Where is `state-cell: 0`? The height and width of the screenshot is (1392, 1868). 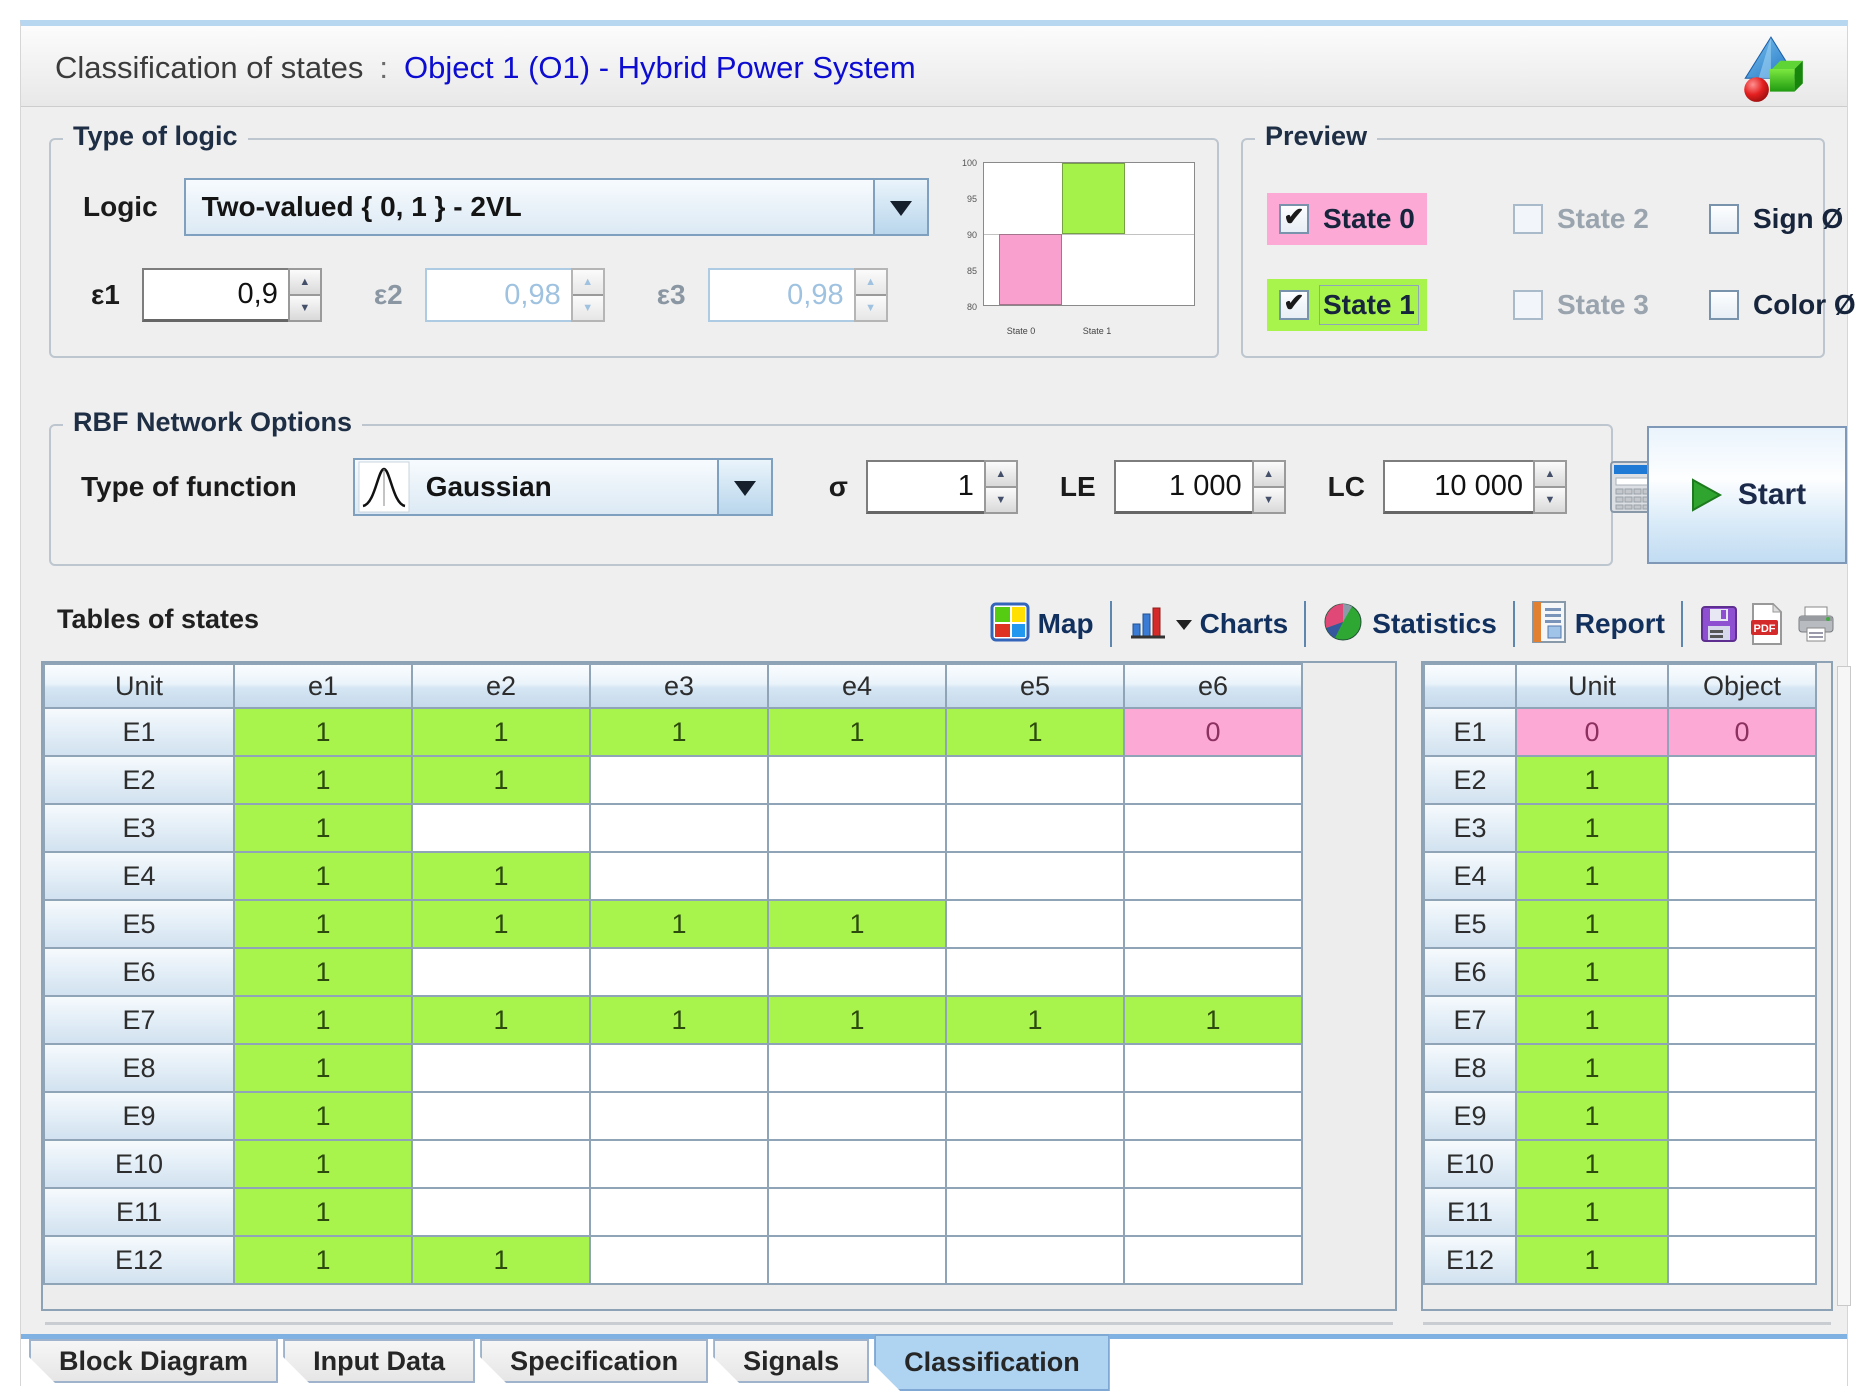
state-cell: 0 is located at coordinates (1213, 732).